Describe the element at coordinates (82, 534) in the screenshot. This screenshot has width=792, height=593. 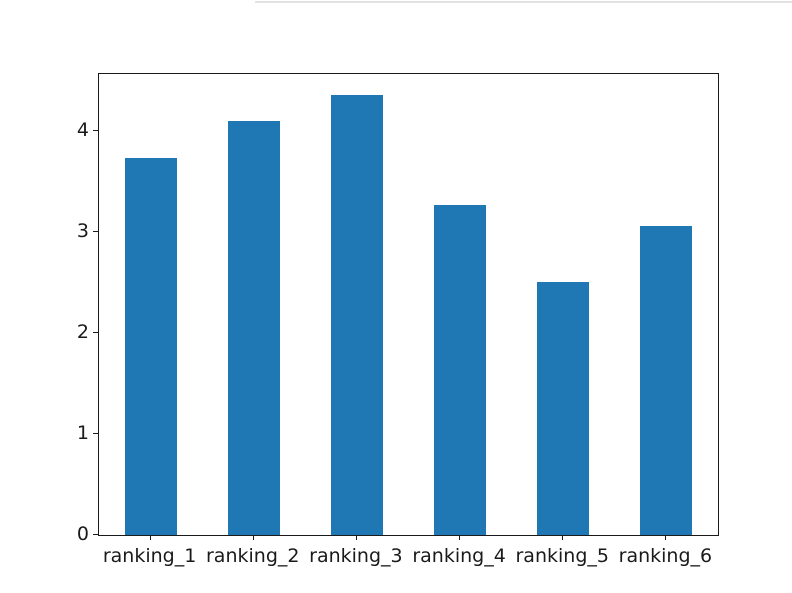
I see `y-tick-label-0: 0` at that location.